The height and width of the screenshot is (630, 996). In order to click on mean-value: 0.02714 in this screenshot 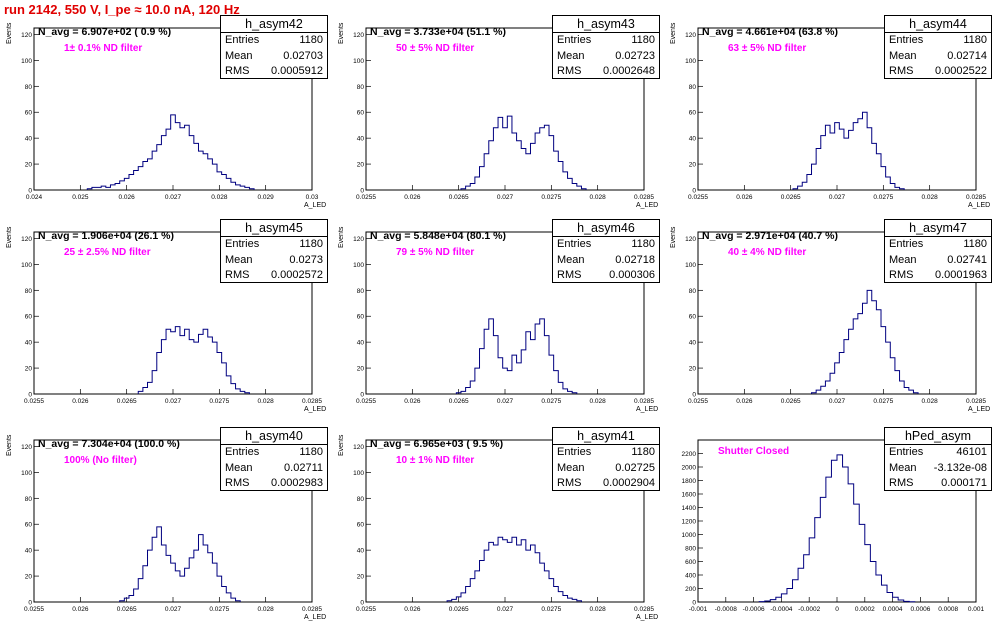, I will do `click(967, 55)`.